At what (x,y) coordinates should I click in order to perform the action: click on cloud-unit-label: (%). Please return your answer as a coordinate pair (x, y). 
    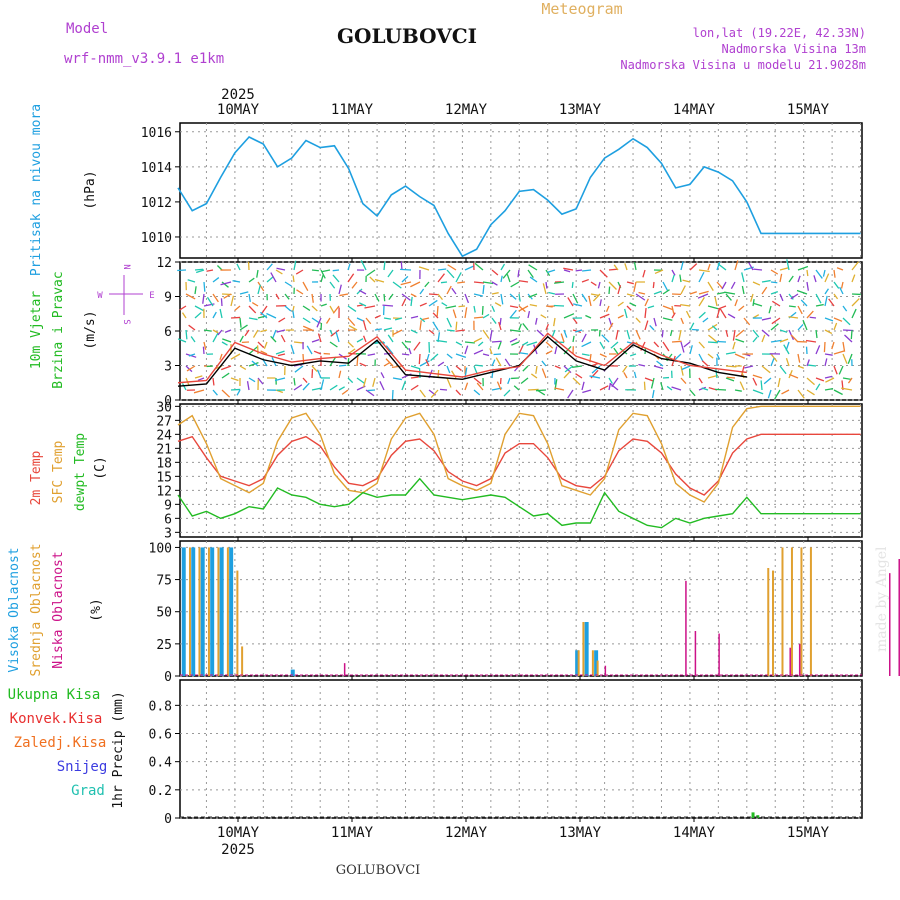
    Looking at the image, I should click on (96, 609).